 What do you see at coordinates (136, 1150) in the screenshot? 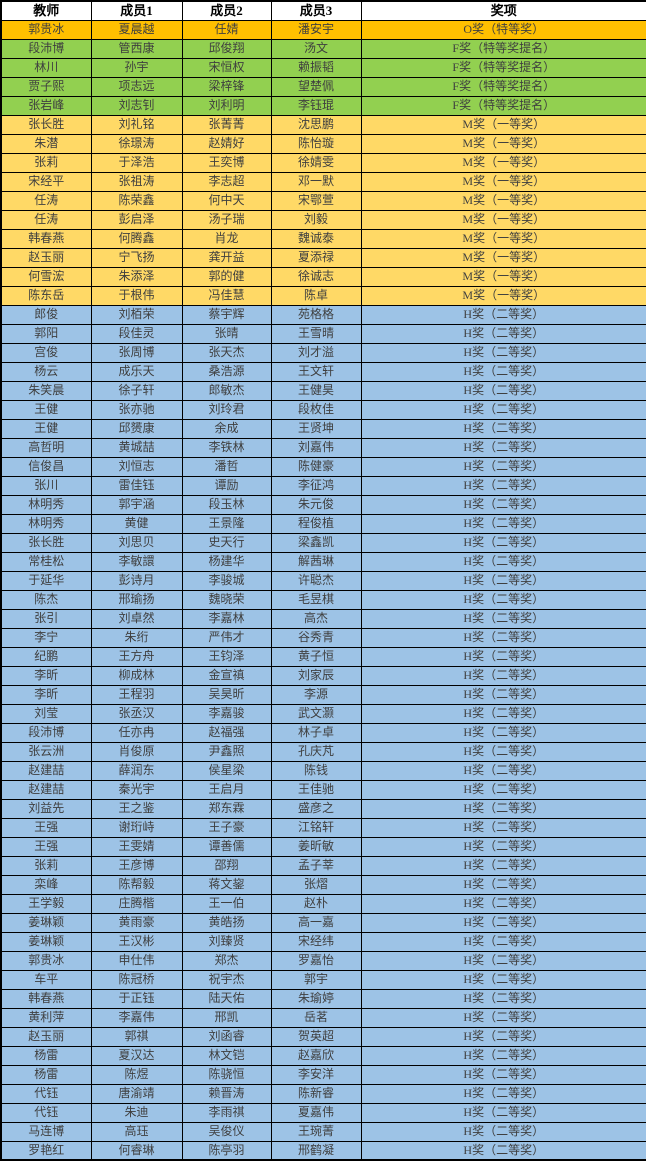
I see `cell-member1: 何睿琳` at bounding box center [136, 1150].